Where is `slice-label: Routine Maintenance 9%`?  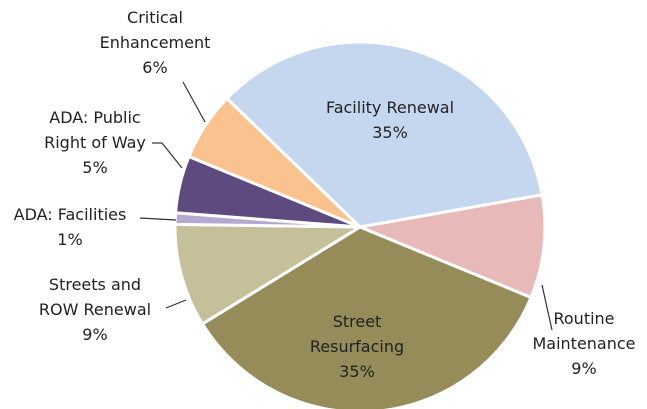
slice-label: Routine Maintenance 9% is located at coordinates (584, 343).